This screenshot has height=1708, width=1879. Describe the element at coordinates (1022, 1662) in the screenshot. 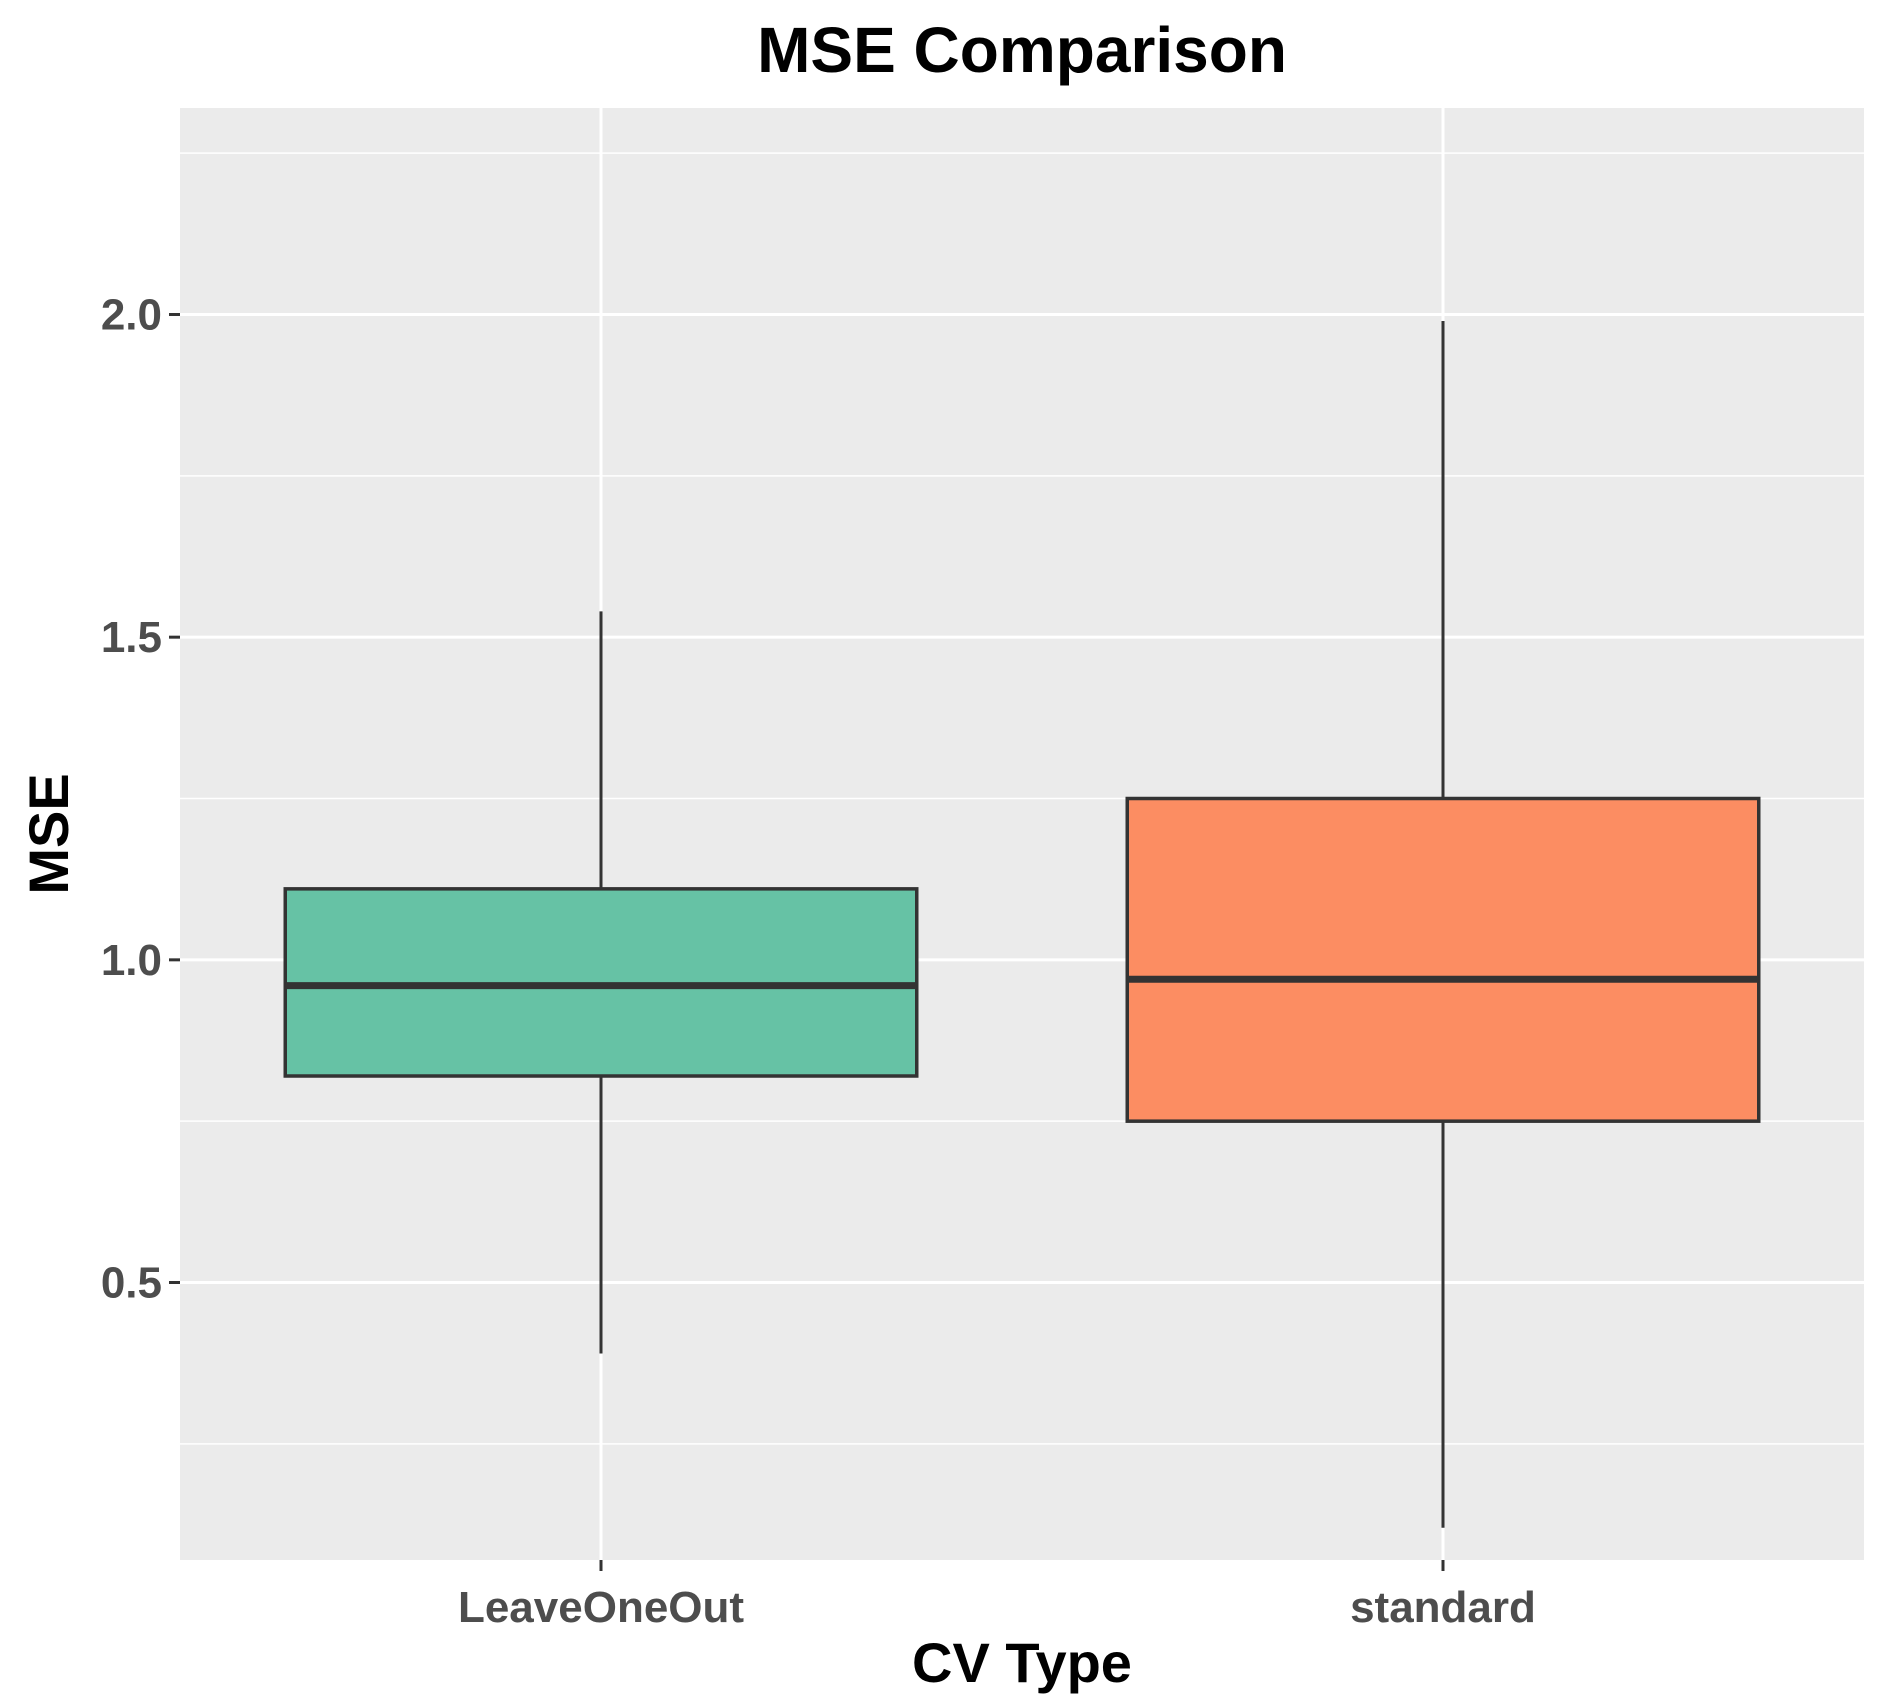

I see `x-axis-title: CV Type` at that location.